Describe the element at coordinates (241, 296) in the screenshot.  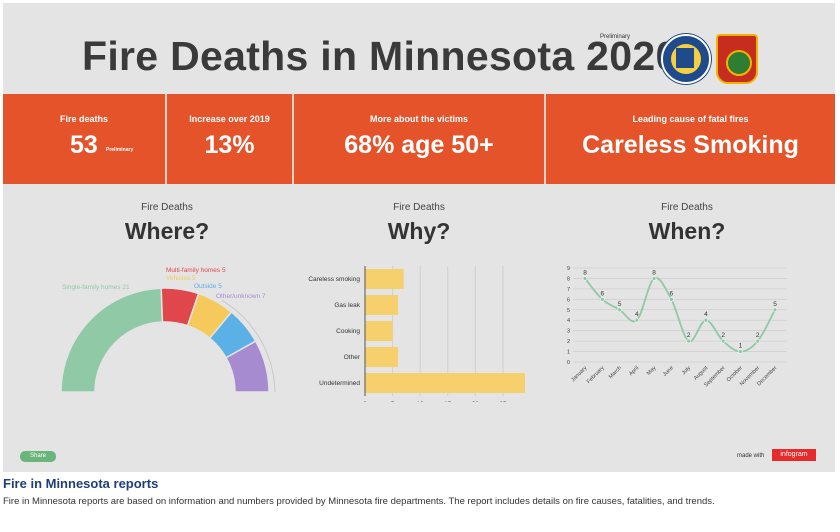
I see `donut-slice-label: Other/unknown 7` at that location.